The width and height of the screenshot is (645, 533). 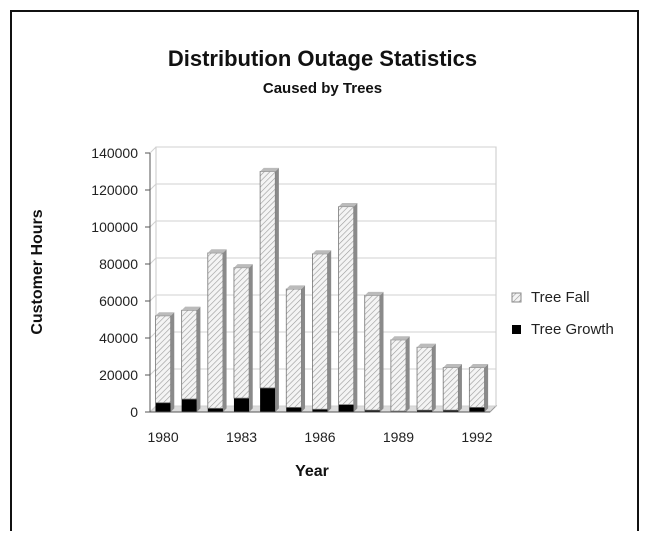 I want to click on bar-side-1985, so click(x=303, y=348).